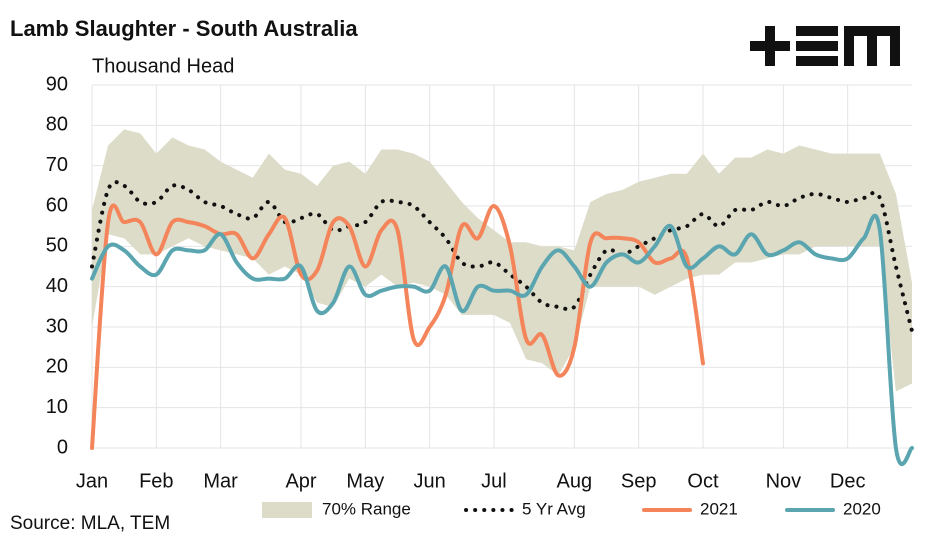  I want to click on x-tick-label: Dec, so click(848, 481).